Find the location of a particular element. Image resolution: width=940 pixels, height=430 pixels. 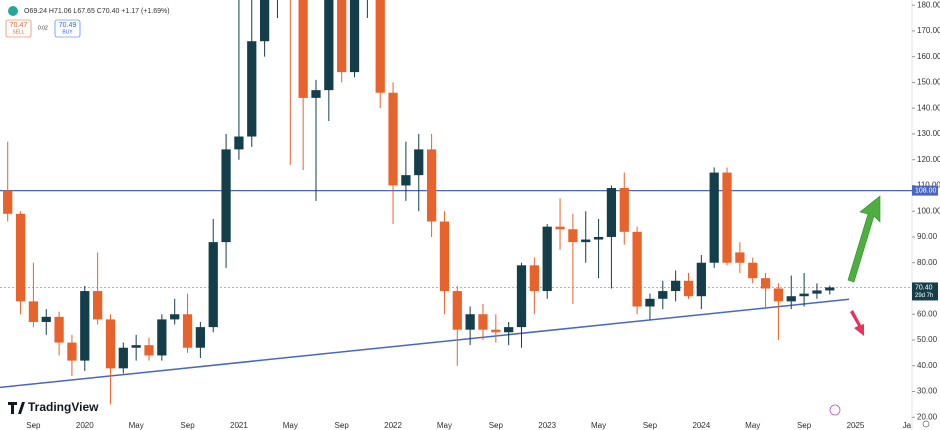

y-tick-label: 170.00 is located at coordinates (928, 30).